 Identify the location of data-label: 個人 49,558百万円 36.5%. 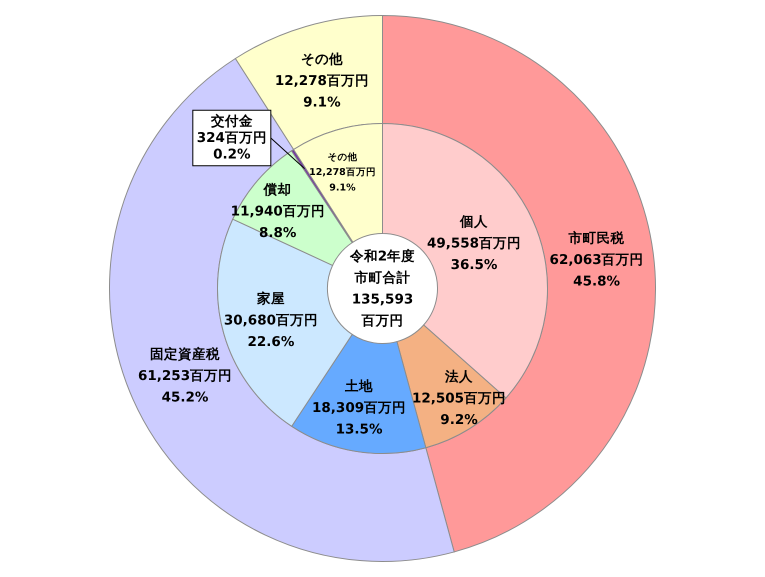
(474, 243).